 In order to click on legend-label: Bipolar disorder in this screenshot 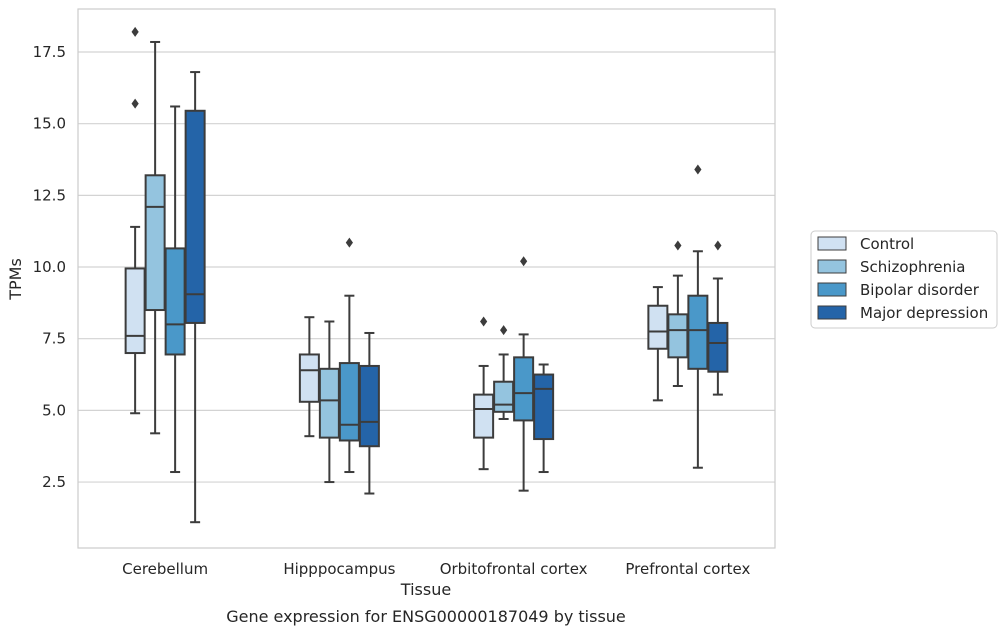, I will do `click(920, 290)`.